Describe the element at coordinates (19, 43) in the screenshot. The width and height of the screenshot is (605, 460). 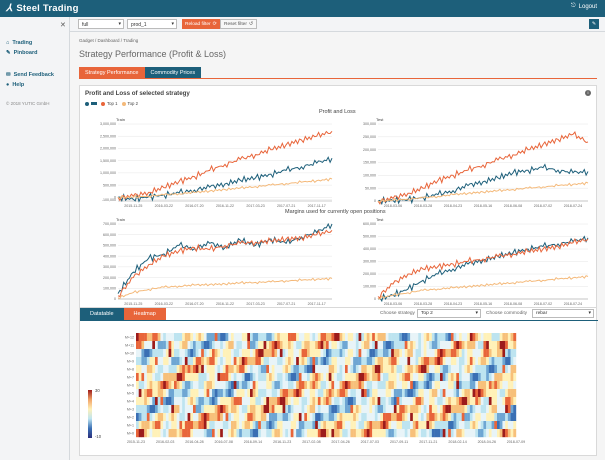
I see `sidebar-item-trading: ⌂ Trading` at that location.